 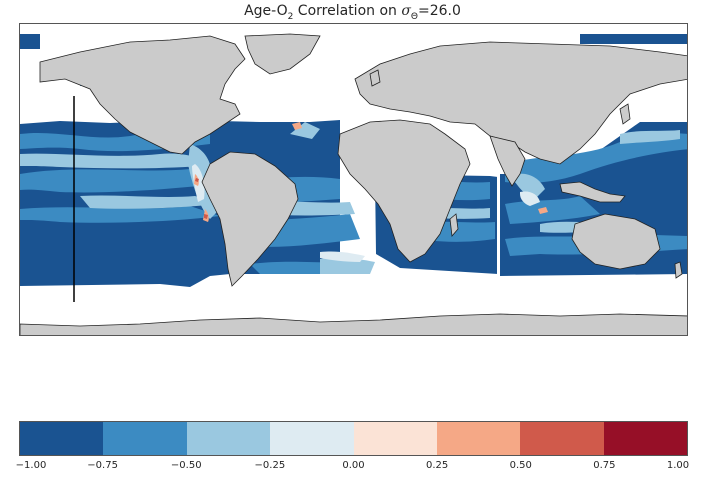 I want to click on land-antarctica, so click(x=353, y=324).